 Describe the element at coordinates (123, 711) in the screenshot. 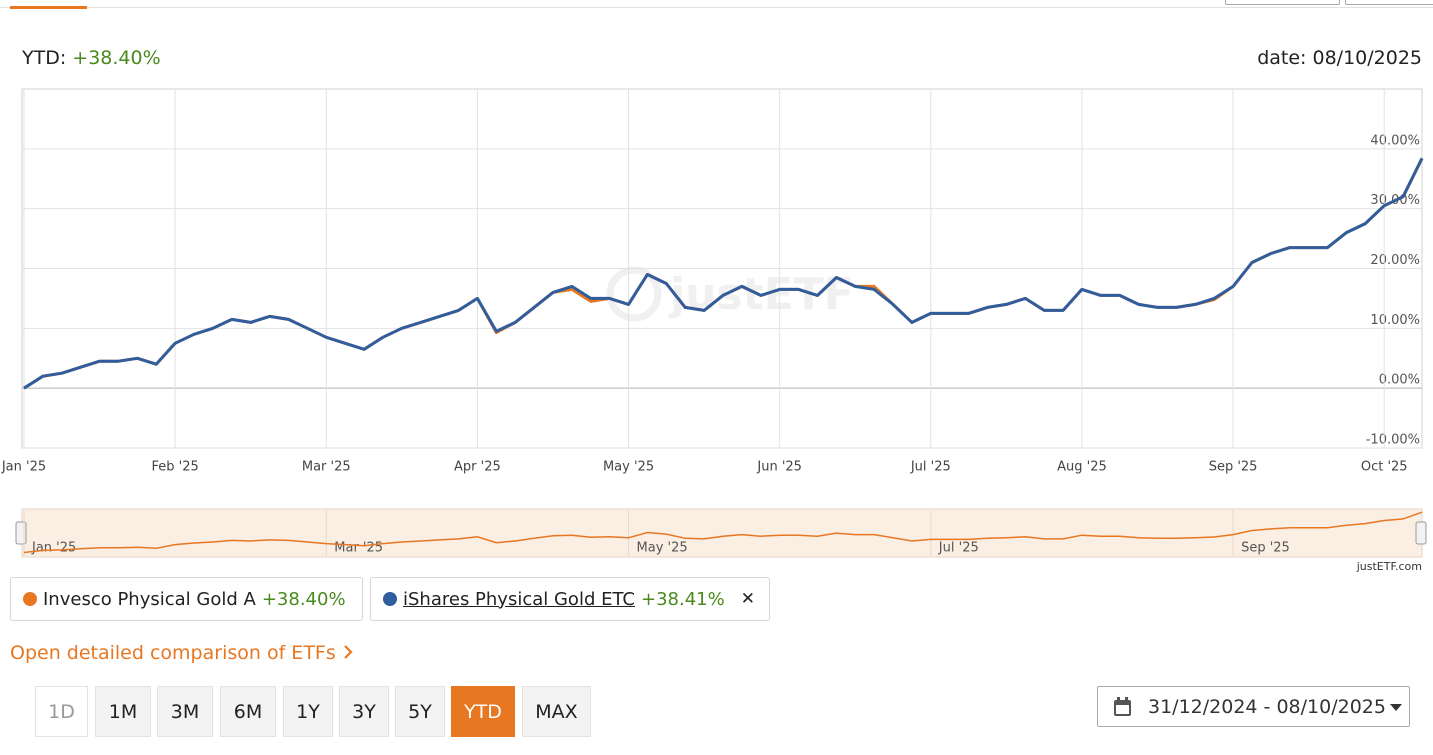

I see `range-button: 1M` at that location.